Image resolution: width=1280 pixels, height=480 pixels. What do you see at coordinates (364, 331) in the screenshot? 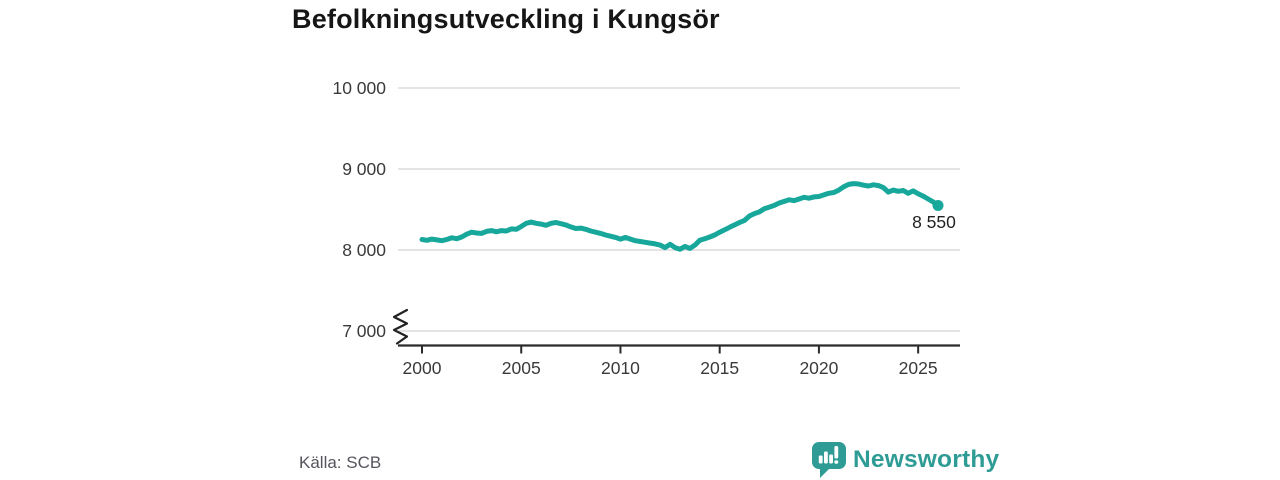
I see `y-axis-tick-label: 7 000` at bounding box center [364, 331].